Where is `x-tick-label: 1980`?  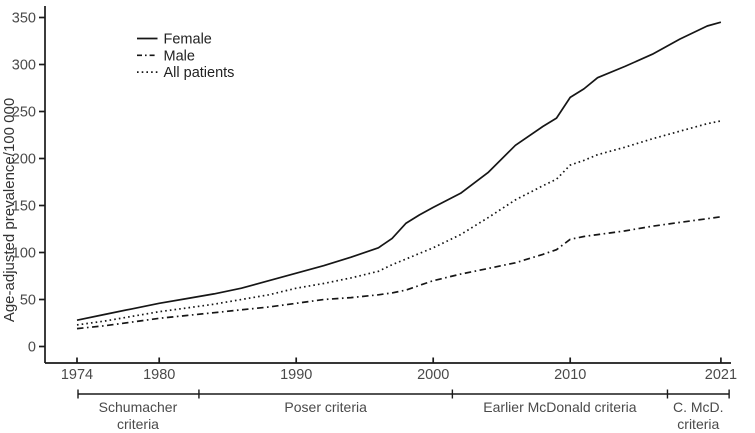 x-tick-label: 1980 is located at coordinates (159, 375).